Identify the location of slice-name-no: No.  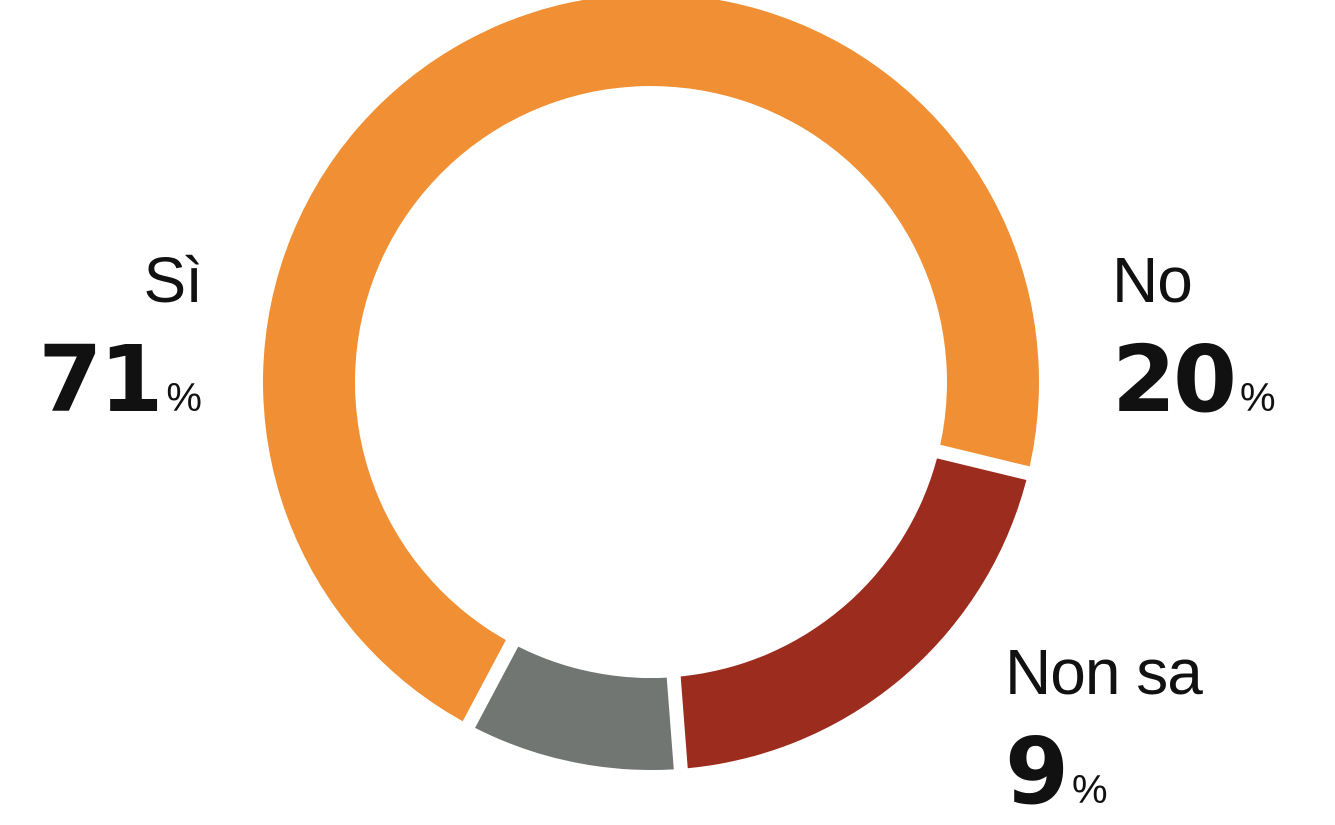
(1152, 280).